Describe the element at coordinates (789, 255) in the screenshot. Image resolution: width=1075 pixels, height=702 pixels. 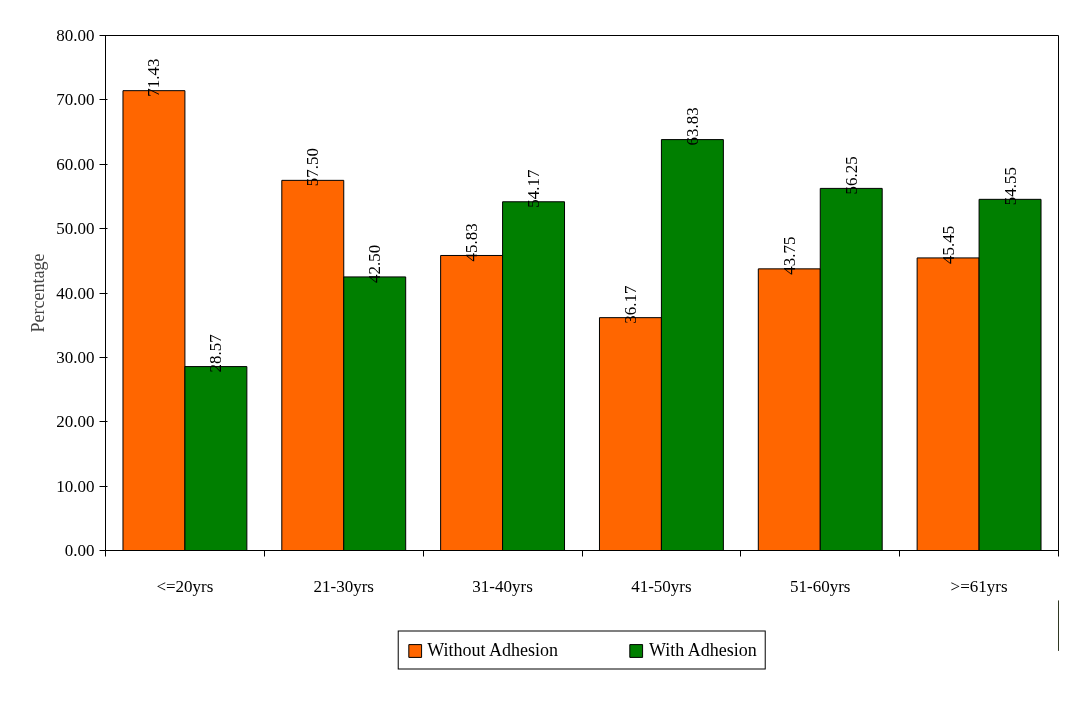
I see `data-label: 43.75` at that location.